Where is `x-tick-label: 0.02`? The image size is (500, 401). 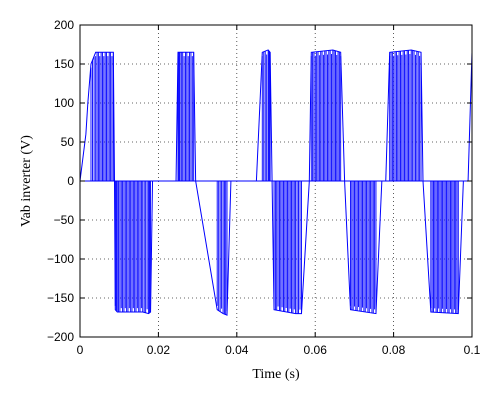 x-tick-label: 0.02 is located at coordinates (159, 350).